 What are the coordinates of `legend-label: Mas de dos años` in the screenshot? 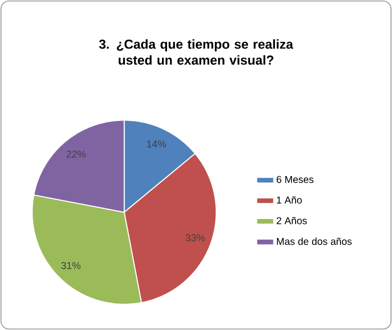 It's located at (314, 241).